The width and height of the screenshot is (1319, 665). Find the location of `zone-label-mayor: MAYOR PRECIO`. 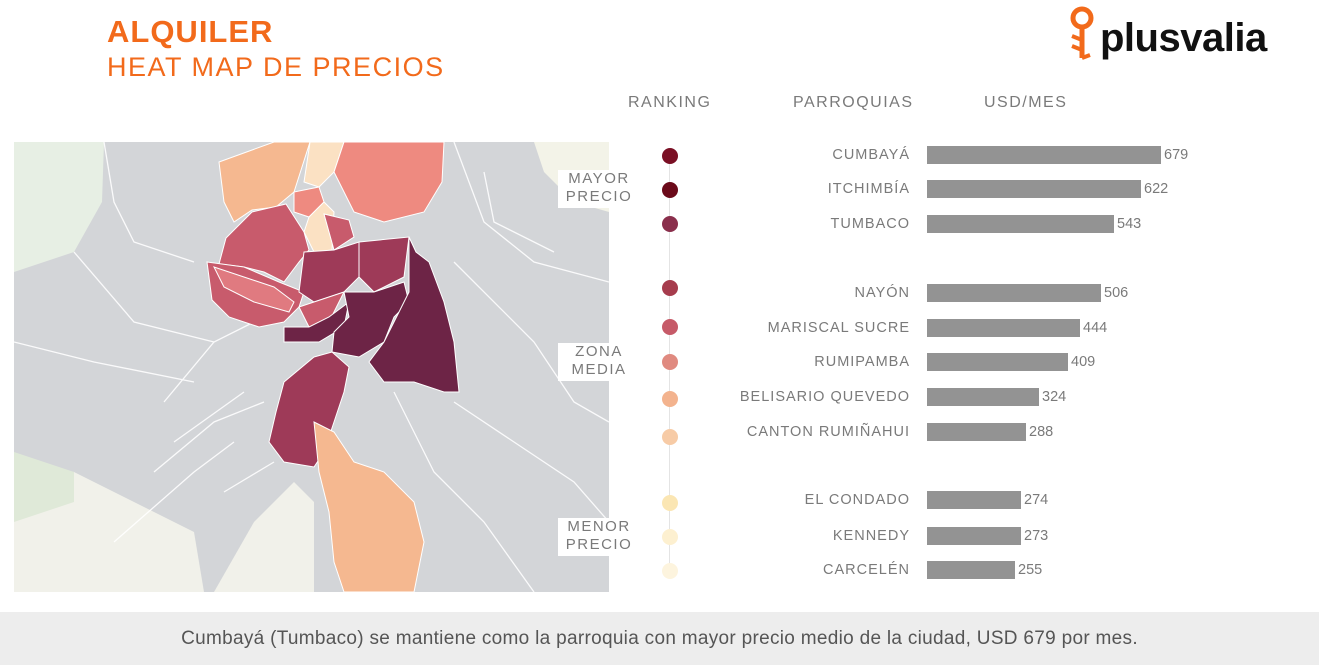

zone-label-mayor: MAYOR PRECIO is located at coordinates (599, 189).